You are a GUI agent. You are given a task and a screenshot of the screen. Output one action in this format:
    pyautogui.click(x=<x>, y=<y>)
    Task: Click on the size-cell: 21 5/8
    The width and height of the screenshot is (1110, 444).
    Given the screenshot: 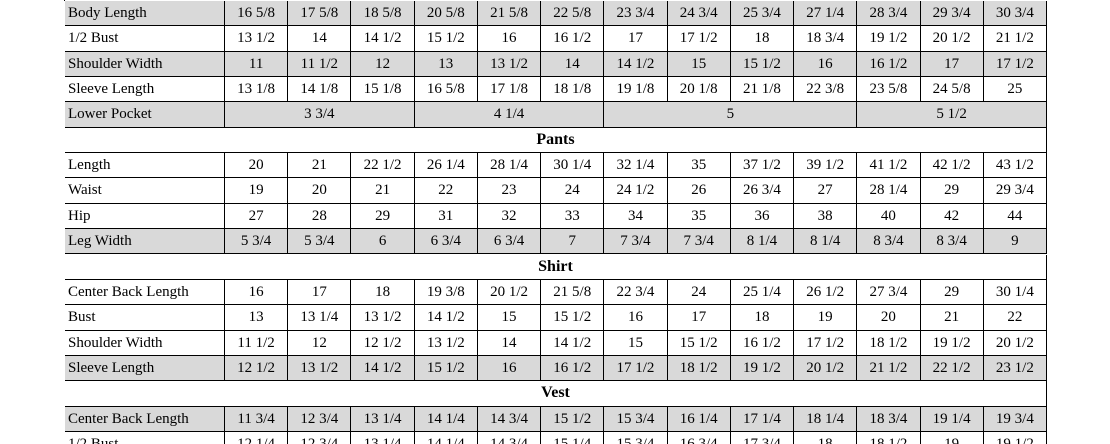 What is the action you would take?
    pyautogui.click(x=573, y=292)
    